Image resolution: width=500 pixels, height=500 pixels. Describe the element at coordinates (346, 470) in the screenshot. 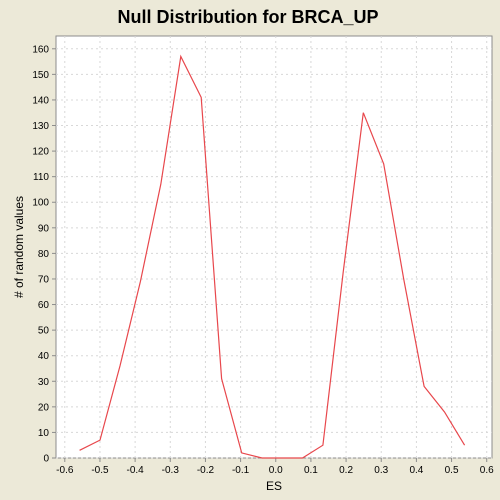

I see `x-tick-label: 0.2` at that location.